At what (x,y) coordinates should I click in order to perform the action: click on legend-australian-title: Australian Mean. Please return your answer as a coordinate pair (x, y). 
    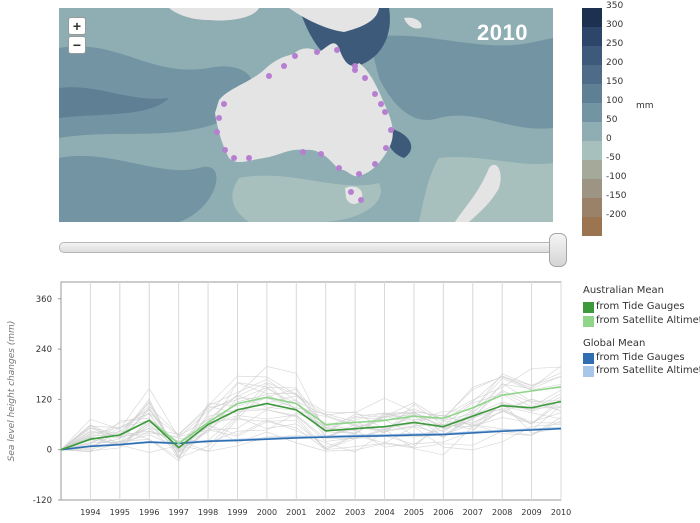
    Looking at the image, I should click on (623, 290).